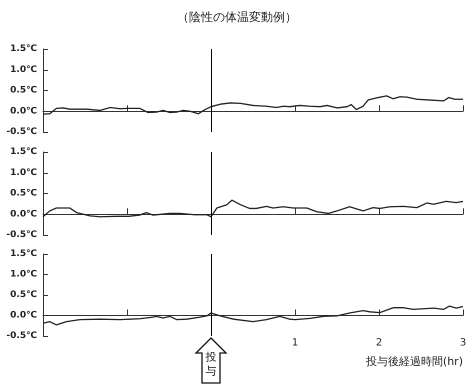 This screenshot has height=384, width=474. I want to click on ref-line-label: 投与, so click(210, 364).